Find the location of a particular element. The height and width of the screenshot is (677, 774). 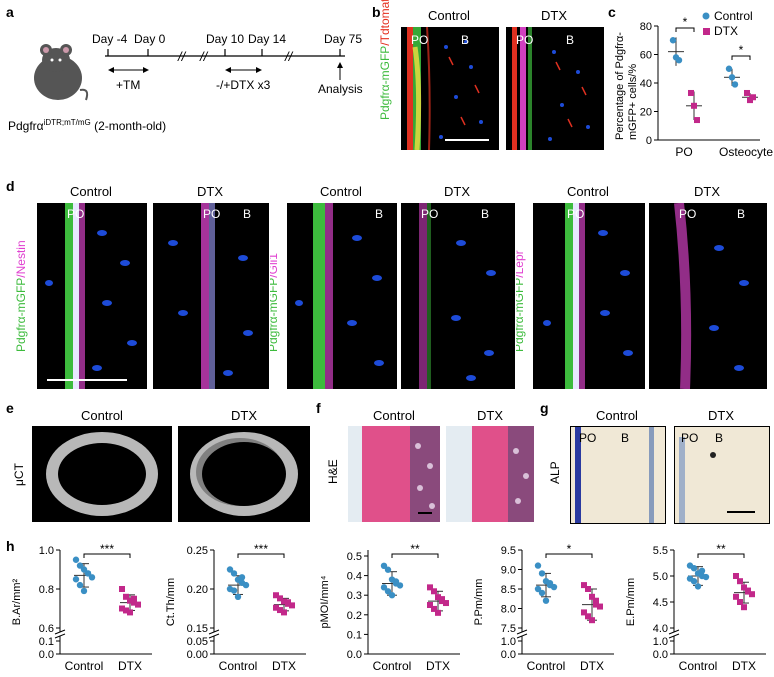

panel-d2-header-control: Control is located at coordinates (341, 191).